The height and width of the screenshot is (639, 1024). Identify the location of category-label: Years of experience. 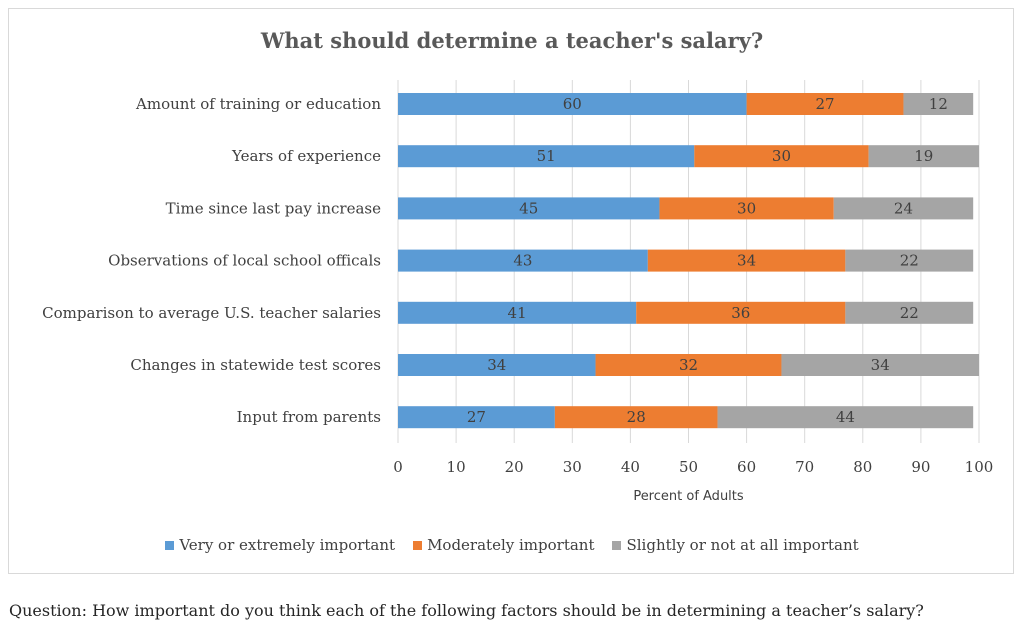
(306, 156).